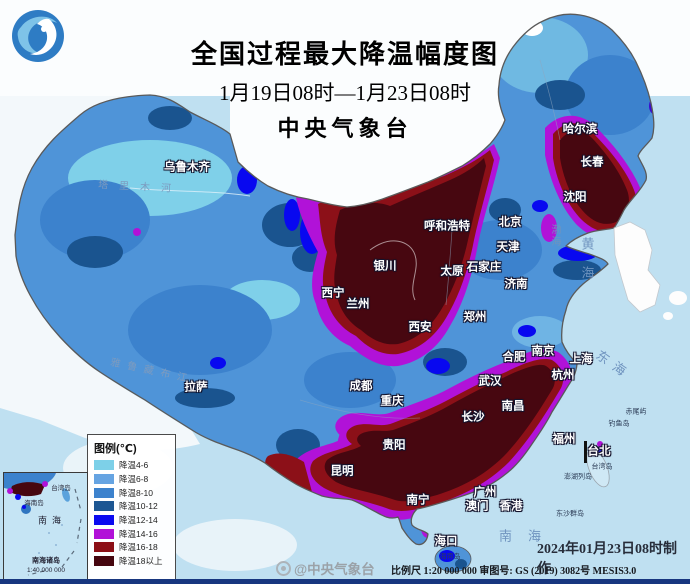 Image resolution: width=690 pixels, height=584 pixels. Describe the element at coordinates (528, 536) in the screenshot. I see `sea-label: 南海` at that location.